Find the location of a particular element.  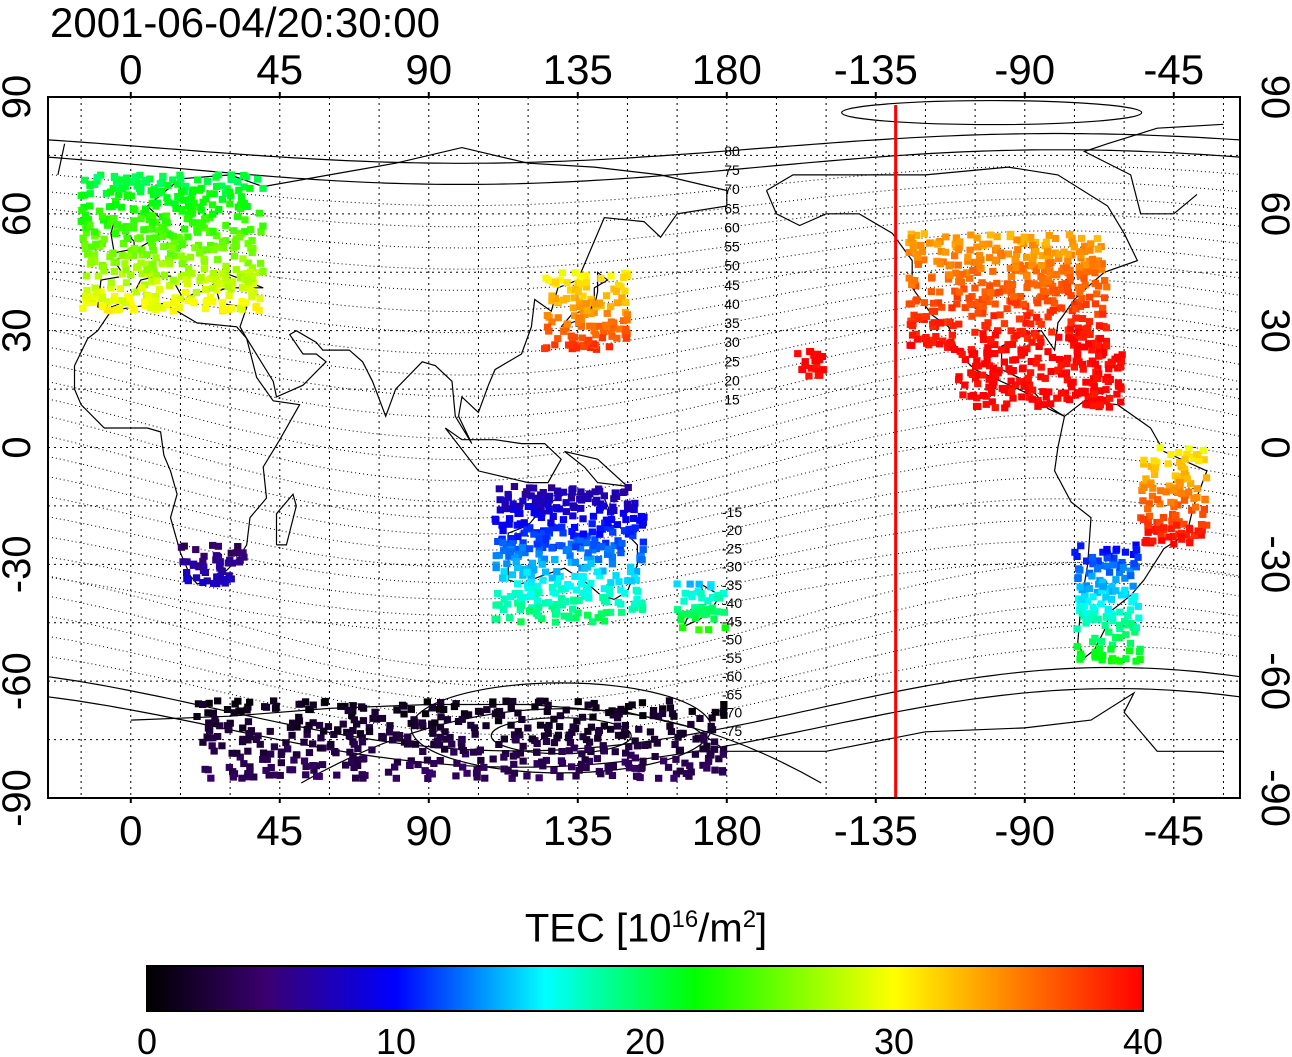

y-tick-label-left: -90 is located at coordinates (19, 798).